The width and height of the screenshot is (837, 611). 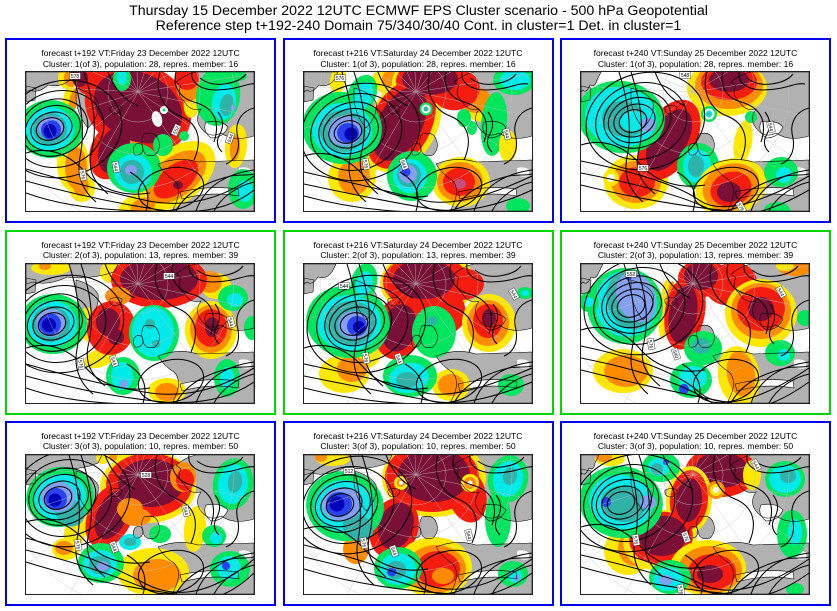 I want to click on svg-text: 578, so click(x=75, y=77).